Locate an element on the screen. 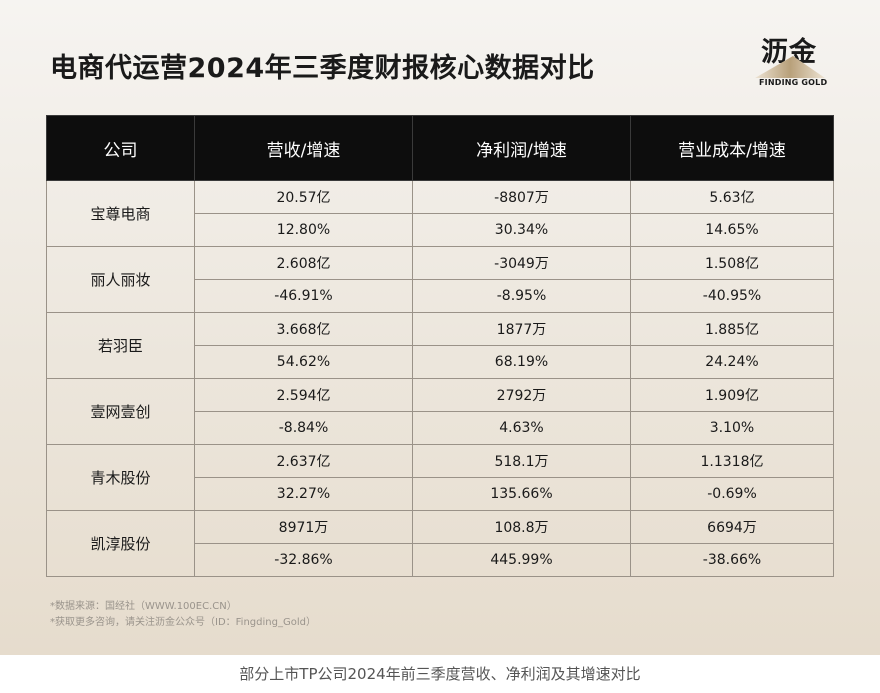 This screenshot has height=693, width=880. operating-cost-growth: -40.95% is located at coordinates (732, 296).